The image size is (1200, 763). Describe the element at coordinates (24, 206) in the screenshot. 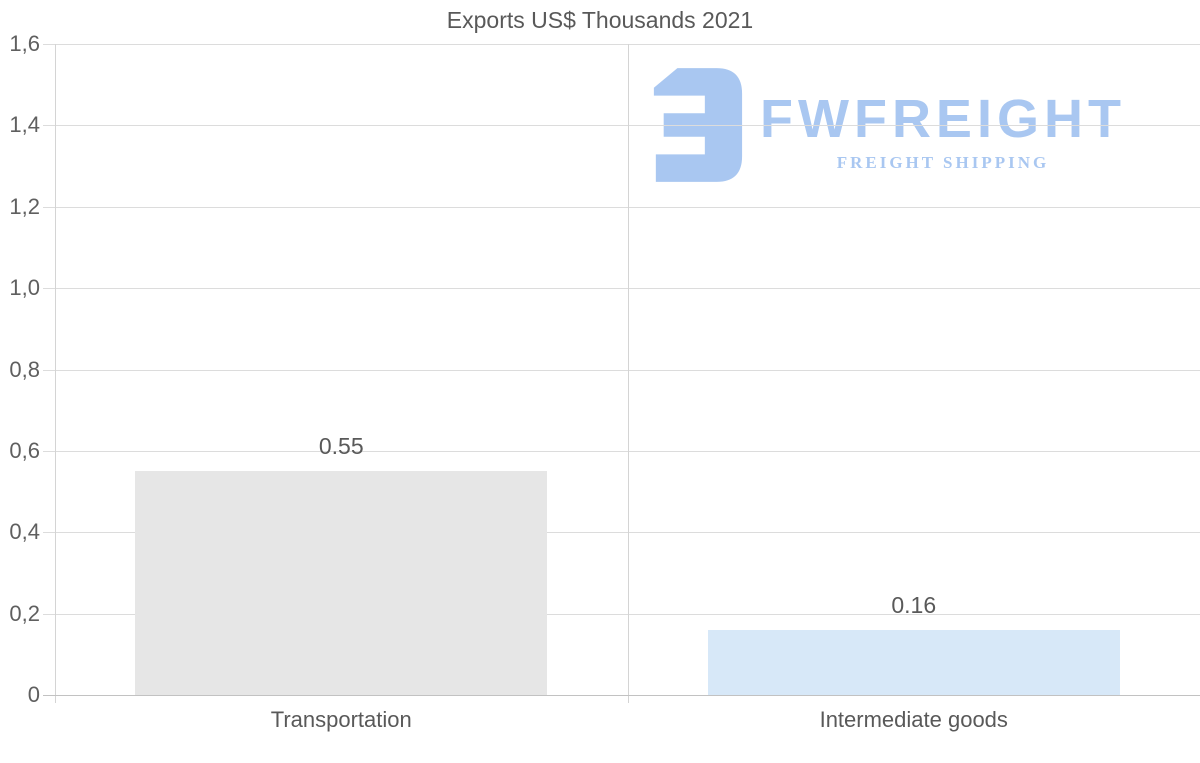

I see `y-tick-label: 1,2` at that location.